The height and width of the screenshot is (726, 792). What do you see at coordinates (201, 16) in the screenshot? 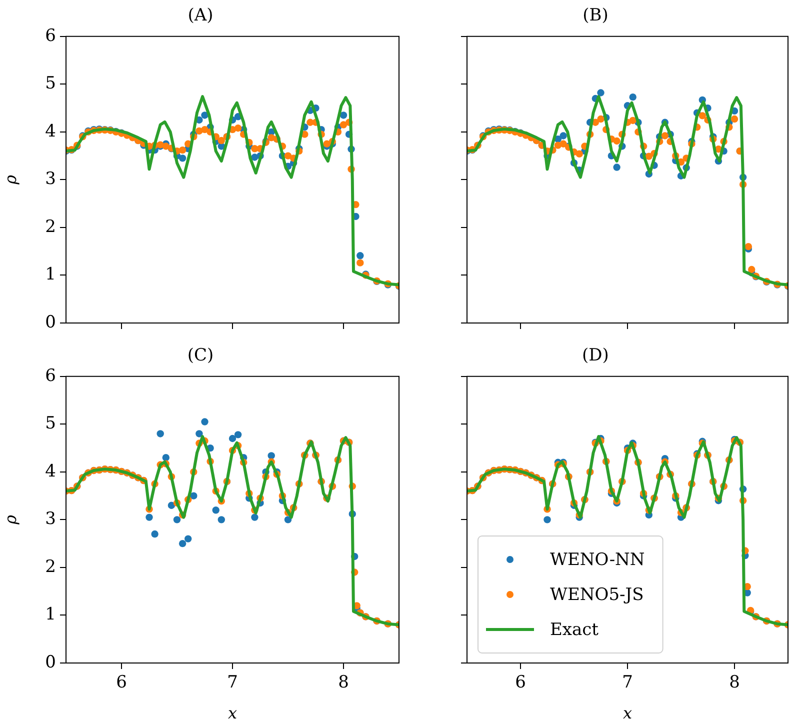
I see `chart-title: (A)` at bounding box center [201, 16].